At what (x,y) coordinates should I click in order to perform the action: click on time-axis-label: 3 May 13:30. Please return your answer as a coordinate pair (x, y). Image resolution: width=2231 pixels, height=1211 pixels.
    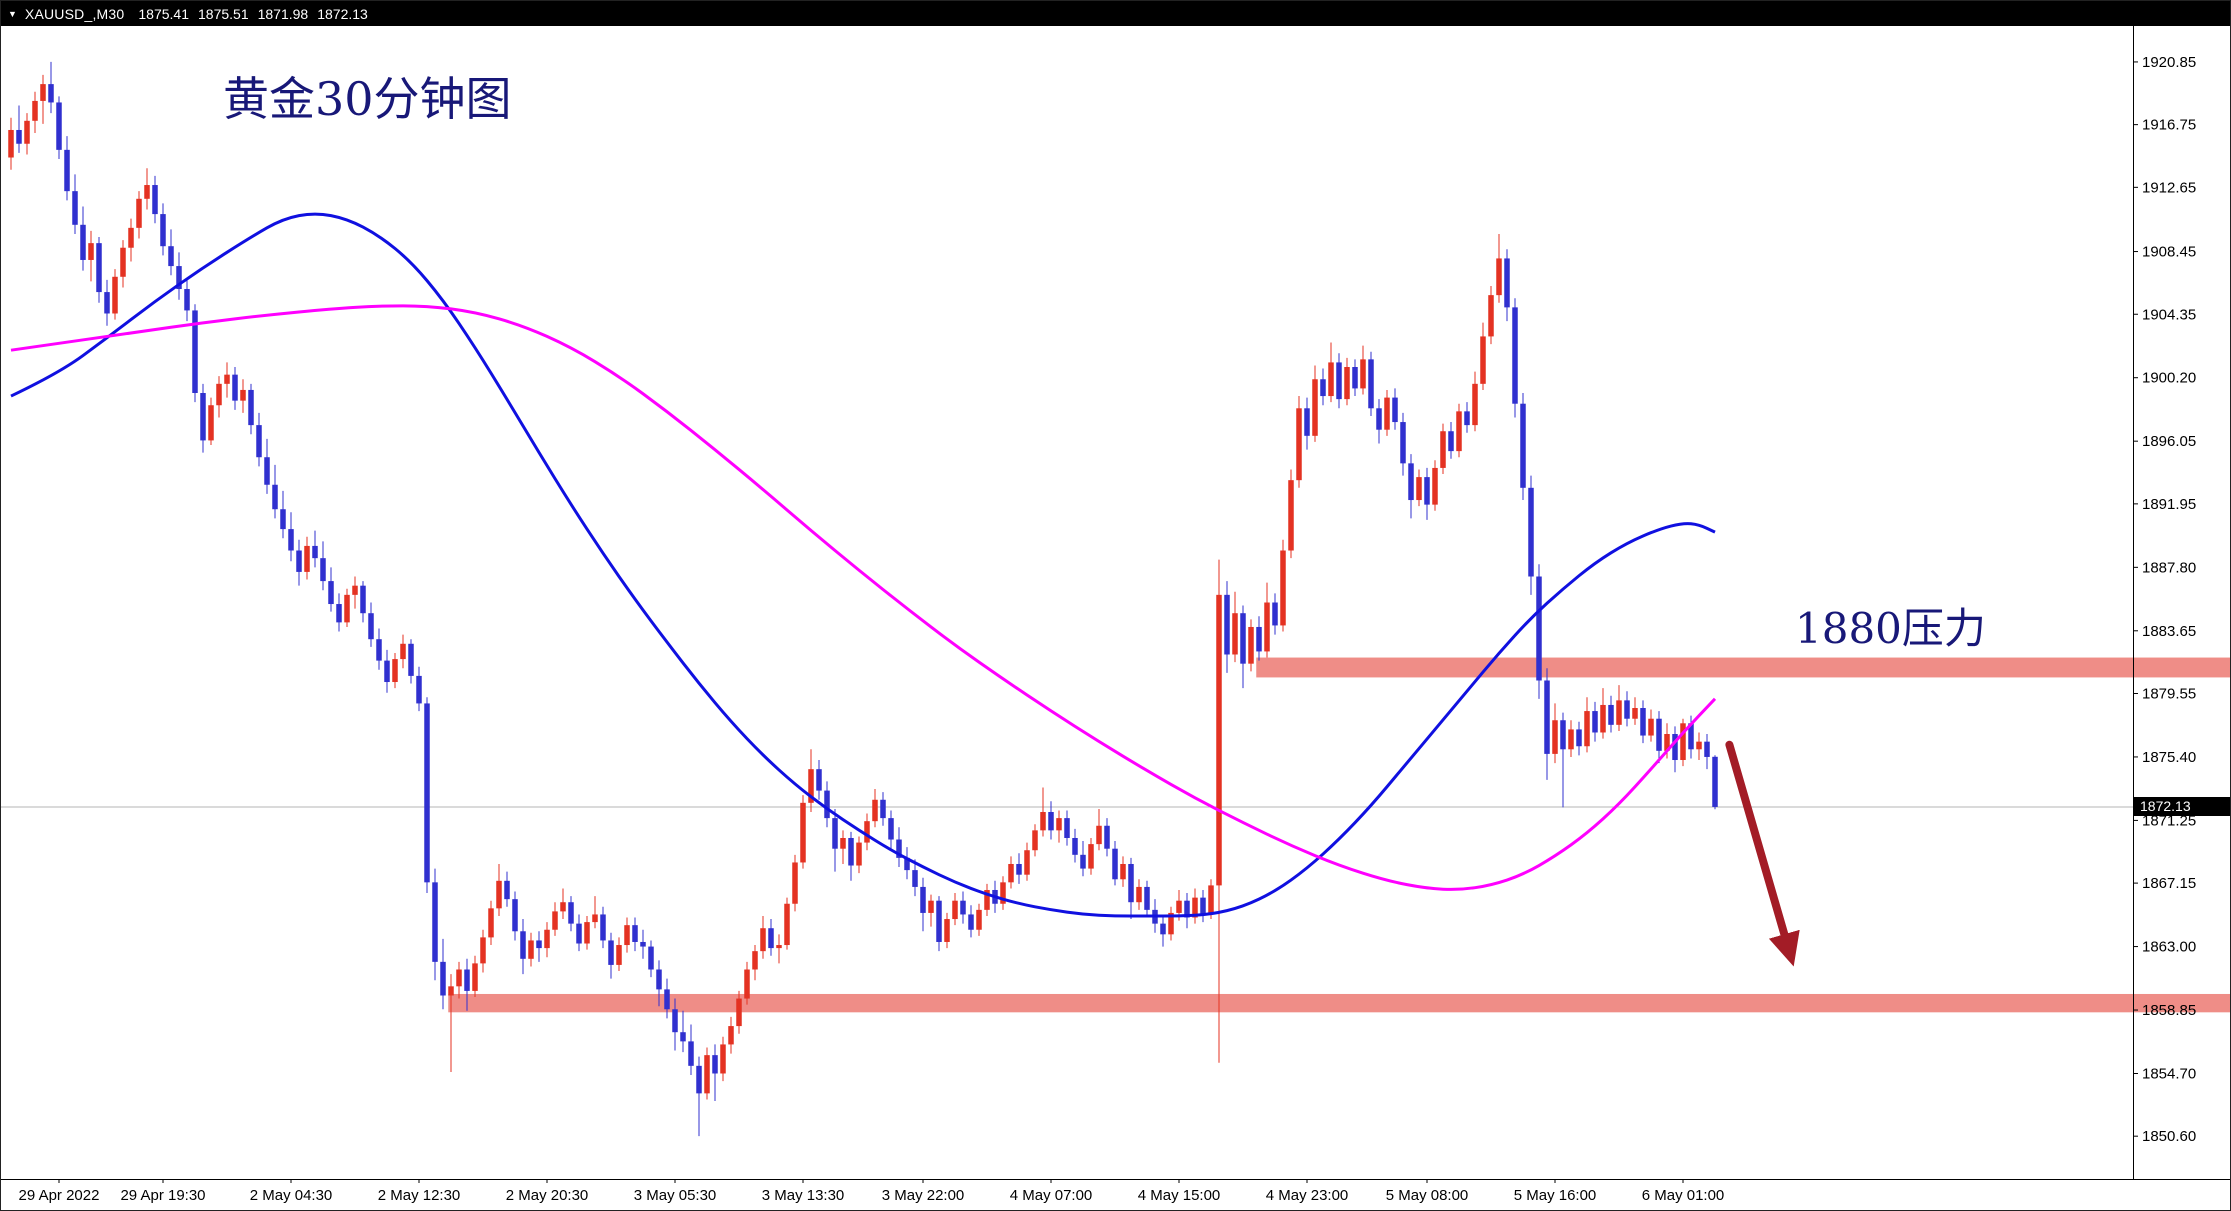
    Looking at the image, I should click on (803, 1195).